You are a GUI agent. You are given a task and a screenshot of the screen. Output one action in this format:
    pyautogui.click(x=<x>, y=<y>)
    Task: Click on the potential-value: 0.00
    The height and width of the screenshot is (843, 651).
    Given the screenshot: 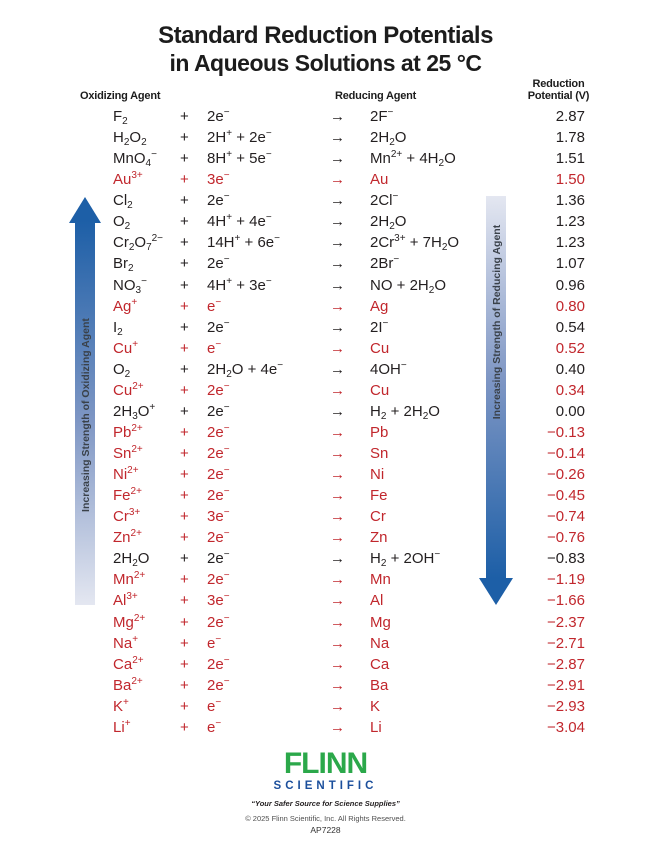 What is the action you would take?
    pyautogui.click(x=570, y=411)
    